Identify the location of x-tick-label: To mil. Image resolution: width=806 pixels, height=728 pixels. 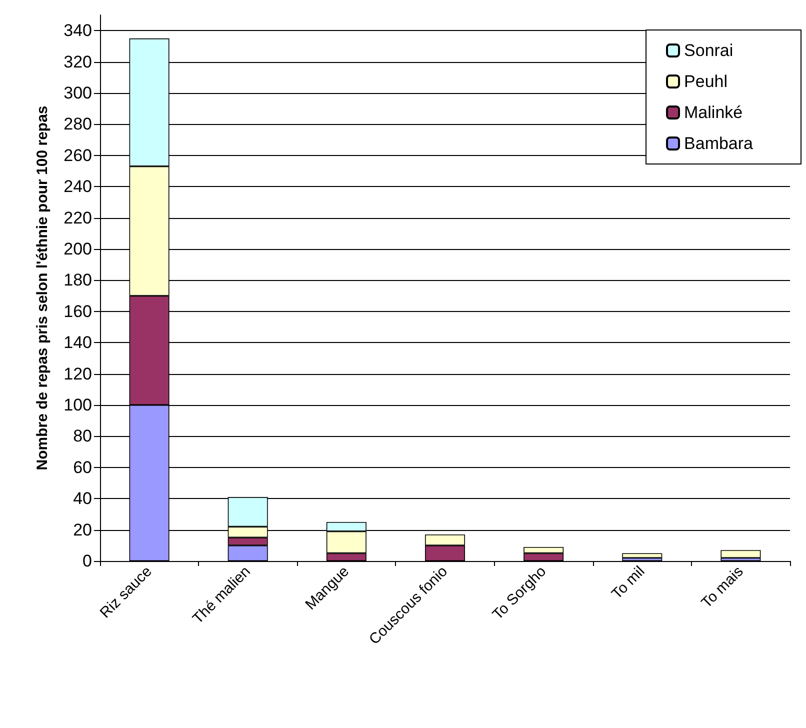
(628, 582).